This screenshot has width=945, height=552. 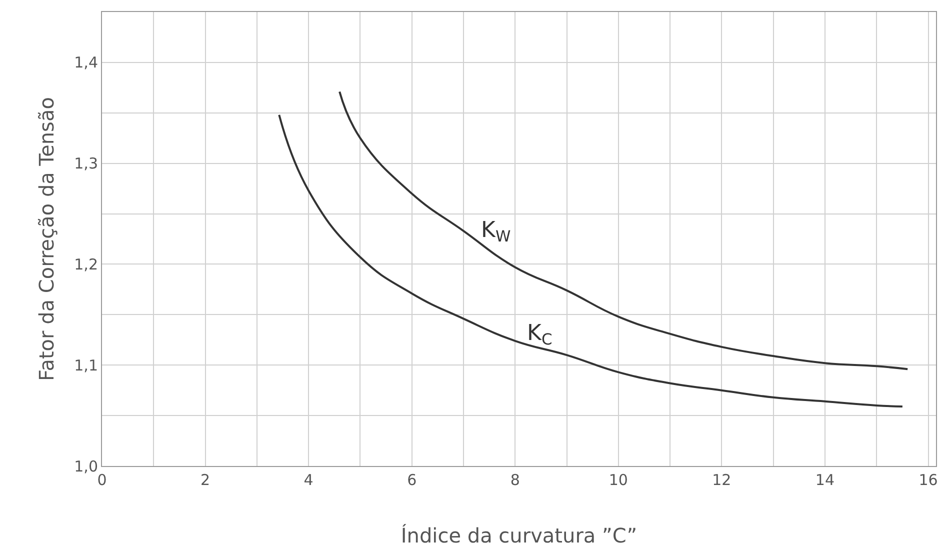 What do you see at coordinates (86, 264) in the screenshot?
I see `y-tick-label: 1,2` at bounding box center [86, 264].